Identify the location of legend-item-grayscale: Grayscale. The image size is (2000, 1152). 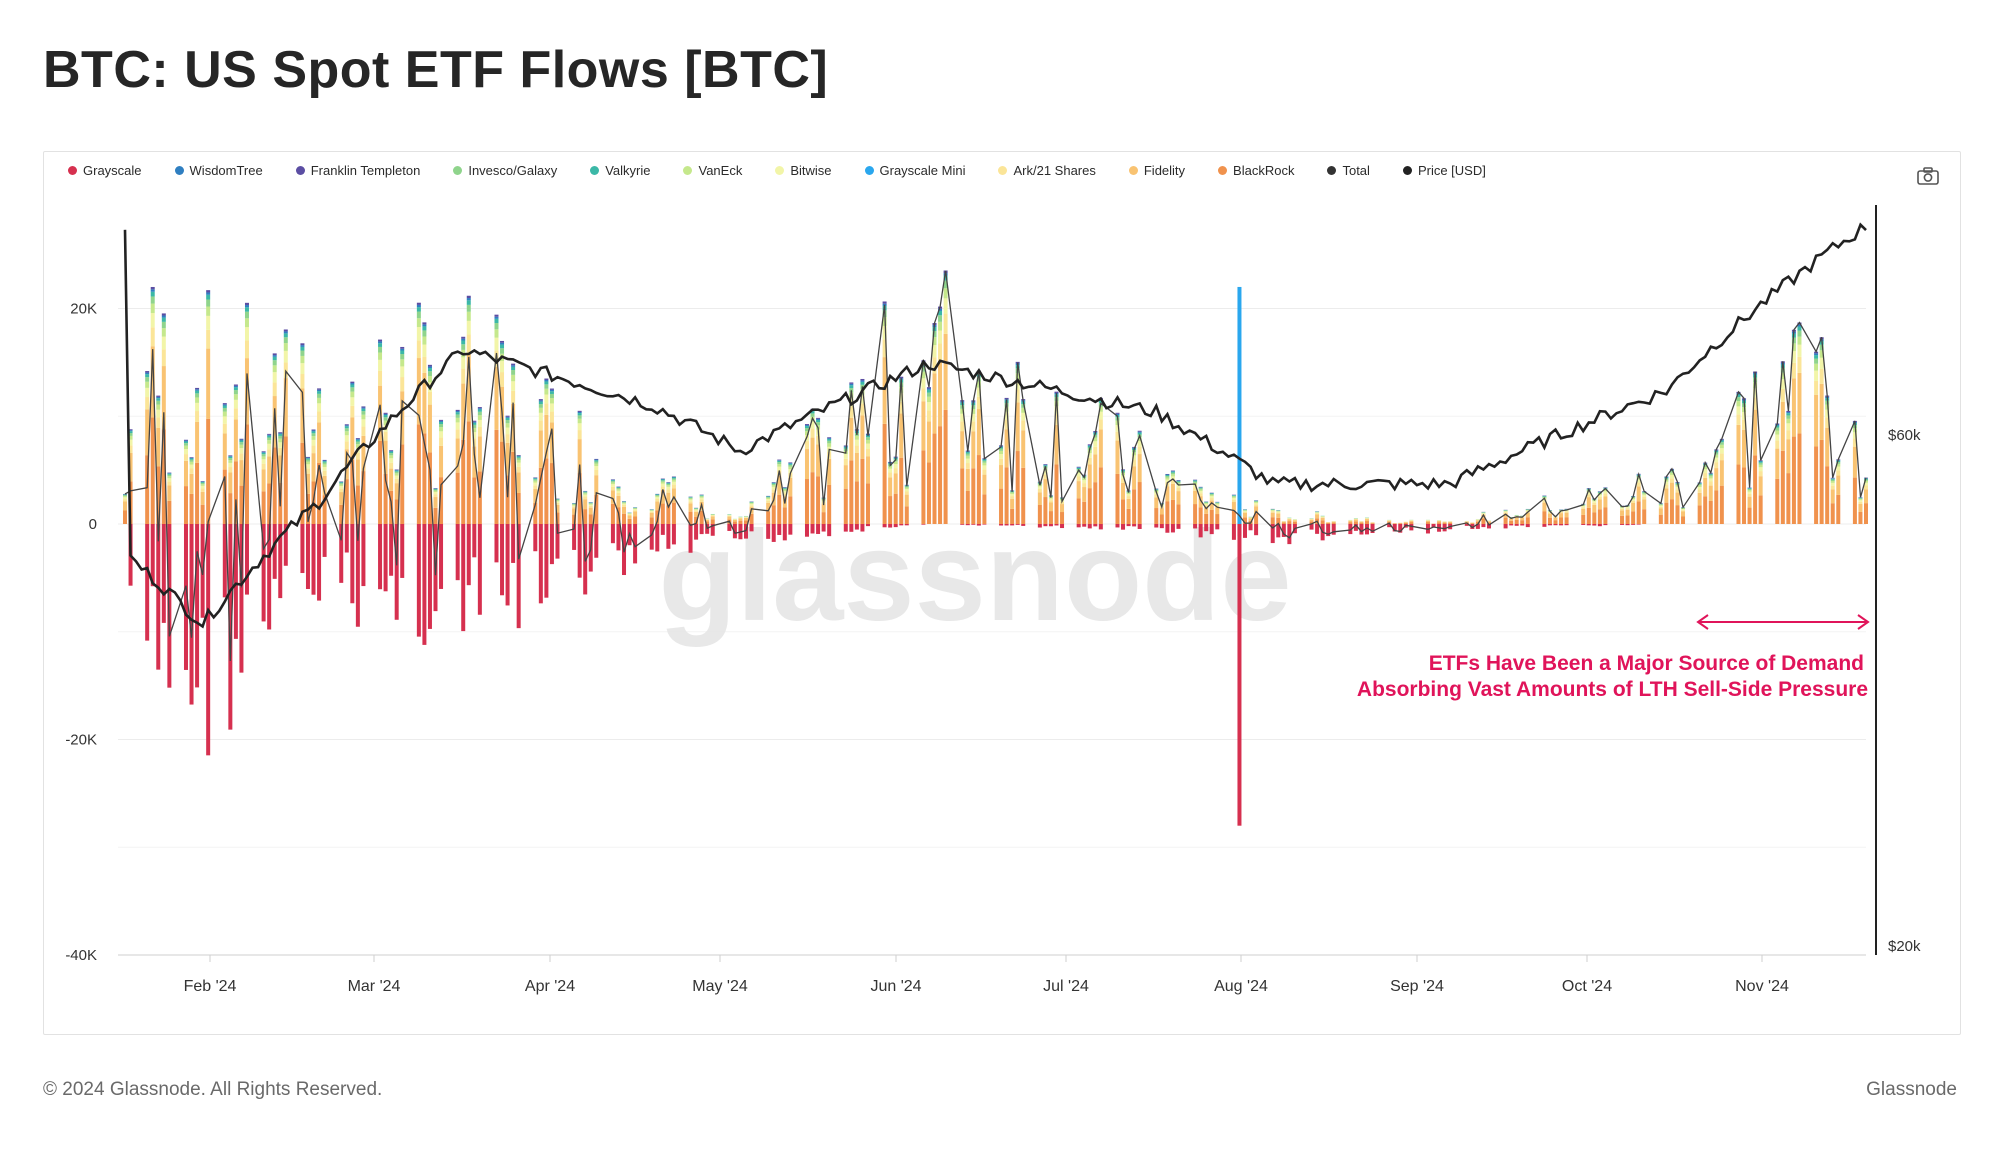
(105, 170).